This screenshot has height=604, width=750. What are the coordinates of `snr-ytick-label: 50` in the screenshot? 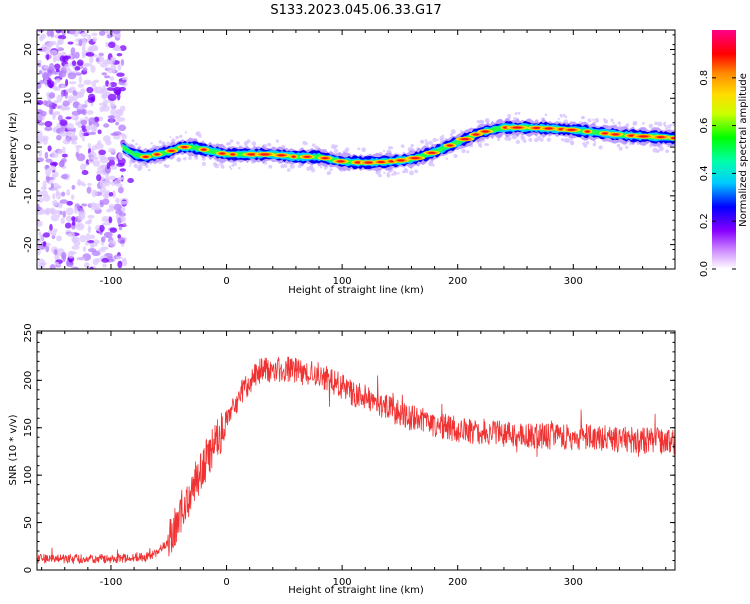 It's located at (28, 522).